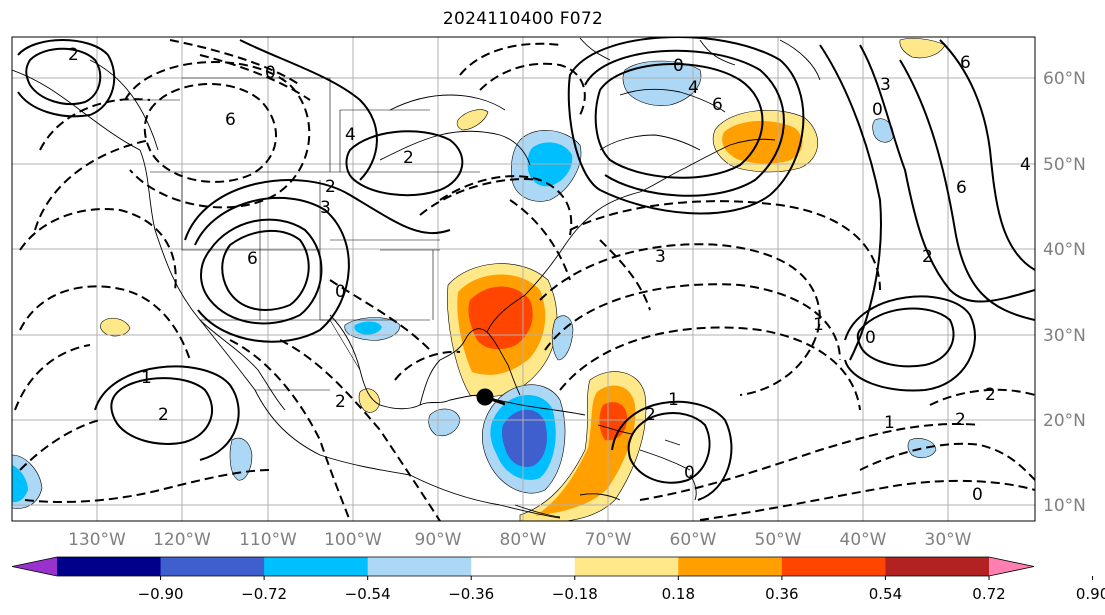  What do you see at coordinates (1064, 79) in the screenshot?
I see `lat-label-60n: 60°N` at bounding box center [1064, 79].